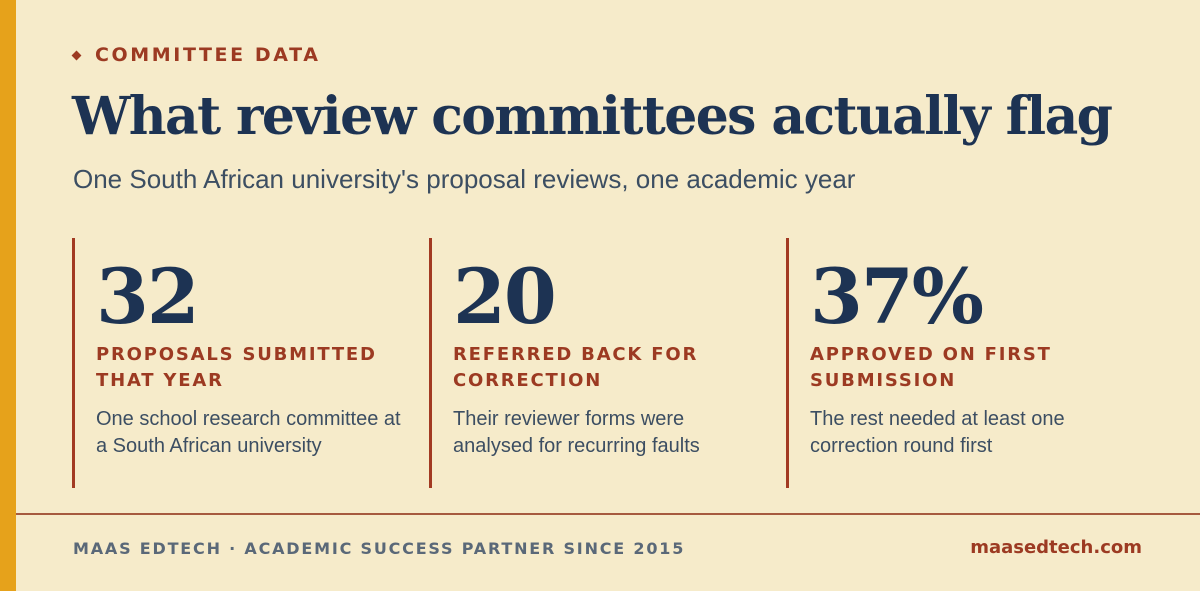  I want to click on stat-value: 32, so click(148, 296).